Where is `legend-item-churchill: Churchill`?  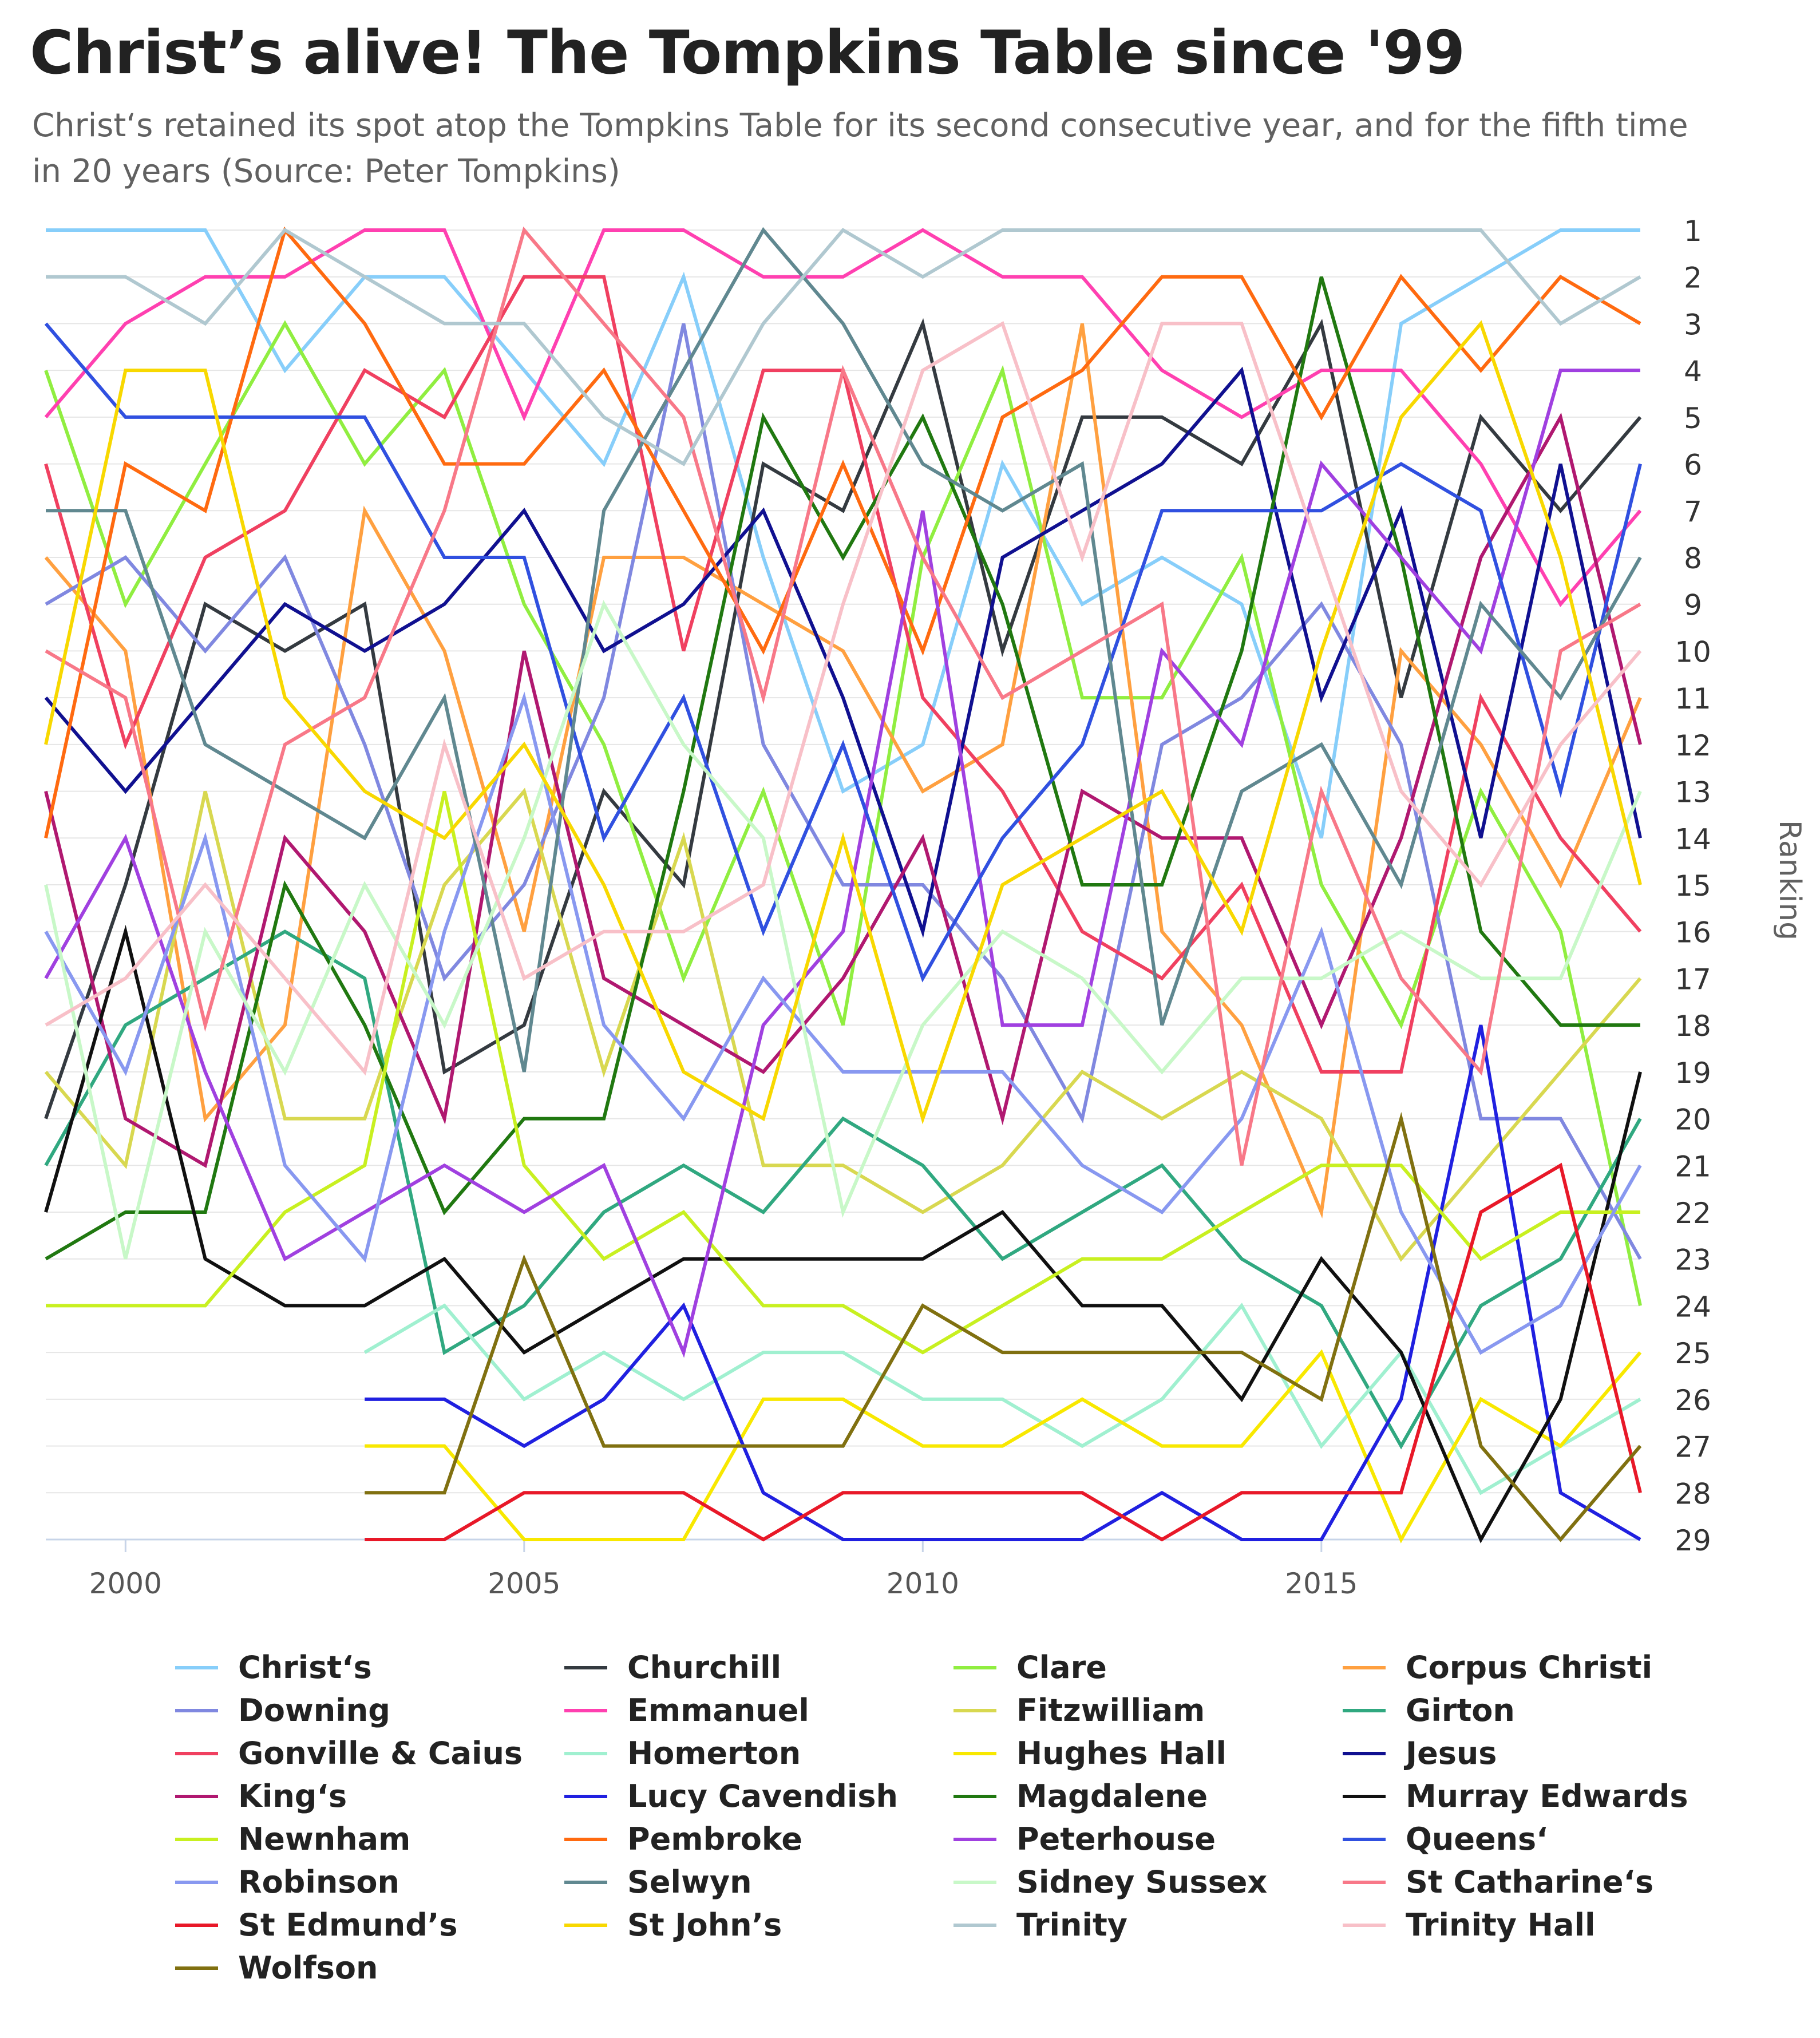
legend-item-churchill: Churchill is located at coordinates (672, 1667).